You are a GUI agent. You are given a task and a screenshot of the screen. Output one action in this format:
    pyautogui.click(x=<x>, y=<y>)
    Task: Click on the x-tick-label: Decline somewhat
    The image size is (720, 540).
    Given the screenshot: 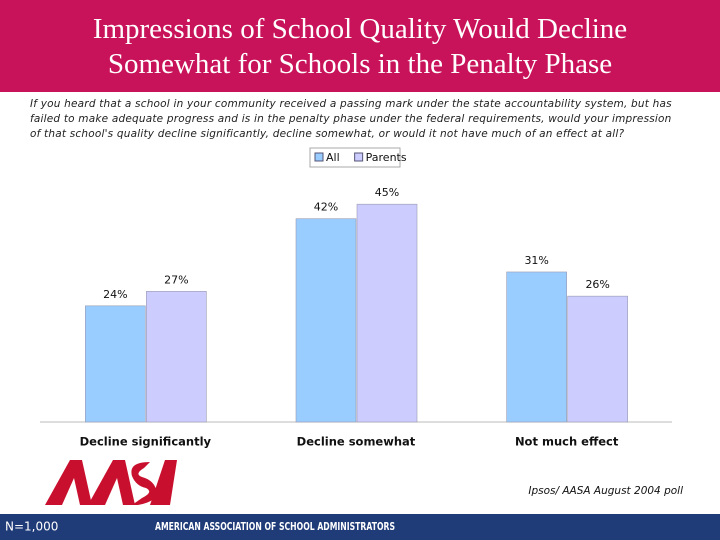 What is the action you would take?
    pyautogui.click(x=356, y=442)
    